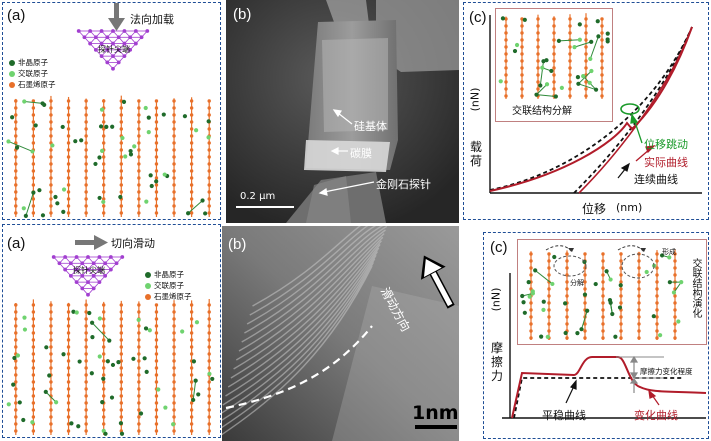  What do you see at coordinates (630, 109) in the screenshot?
I see `jump-marker` at bounding box center [630, 109].